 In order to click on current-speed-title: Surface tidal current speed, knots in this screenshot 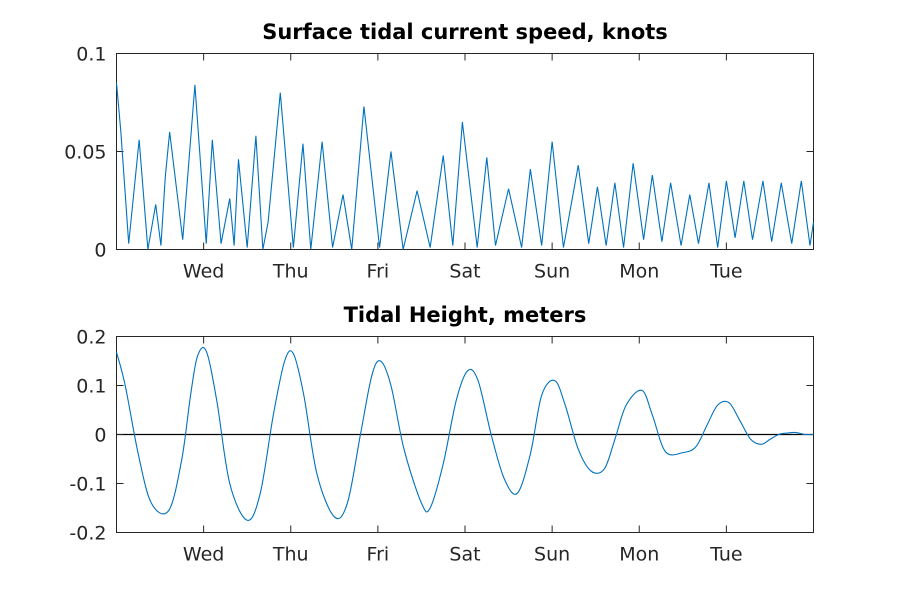, I will do `click(465, 32)`.